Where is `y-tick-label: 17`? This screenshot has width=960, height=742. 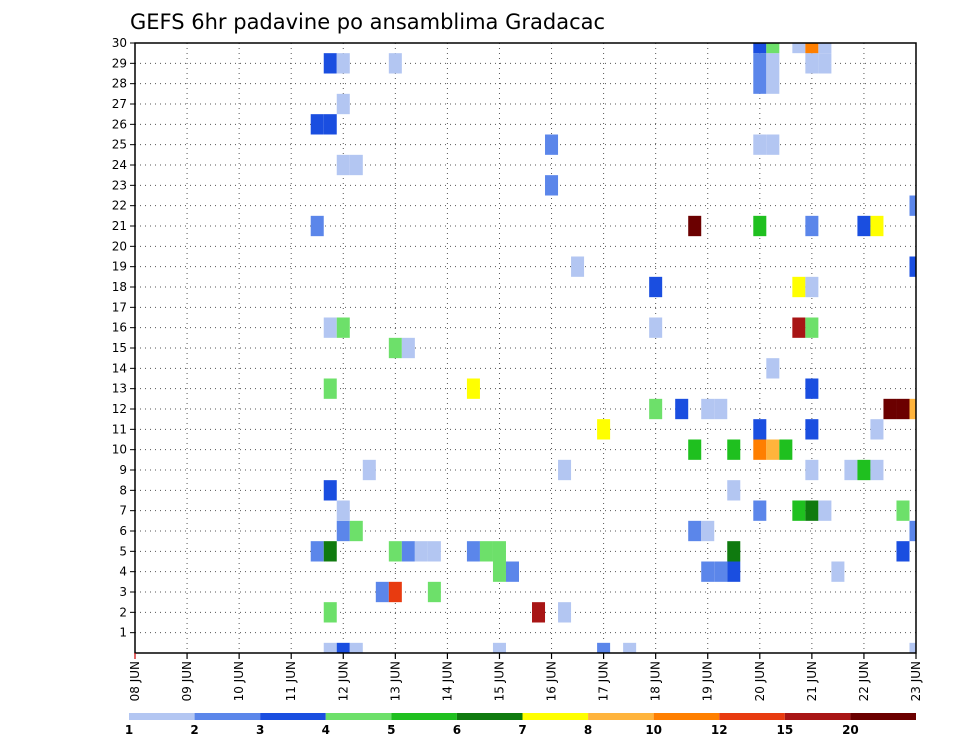 y-tick-label: 17 is located at coordinates (119, 307).